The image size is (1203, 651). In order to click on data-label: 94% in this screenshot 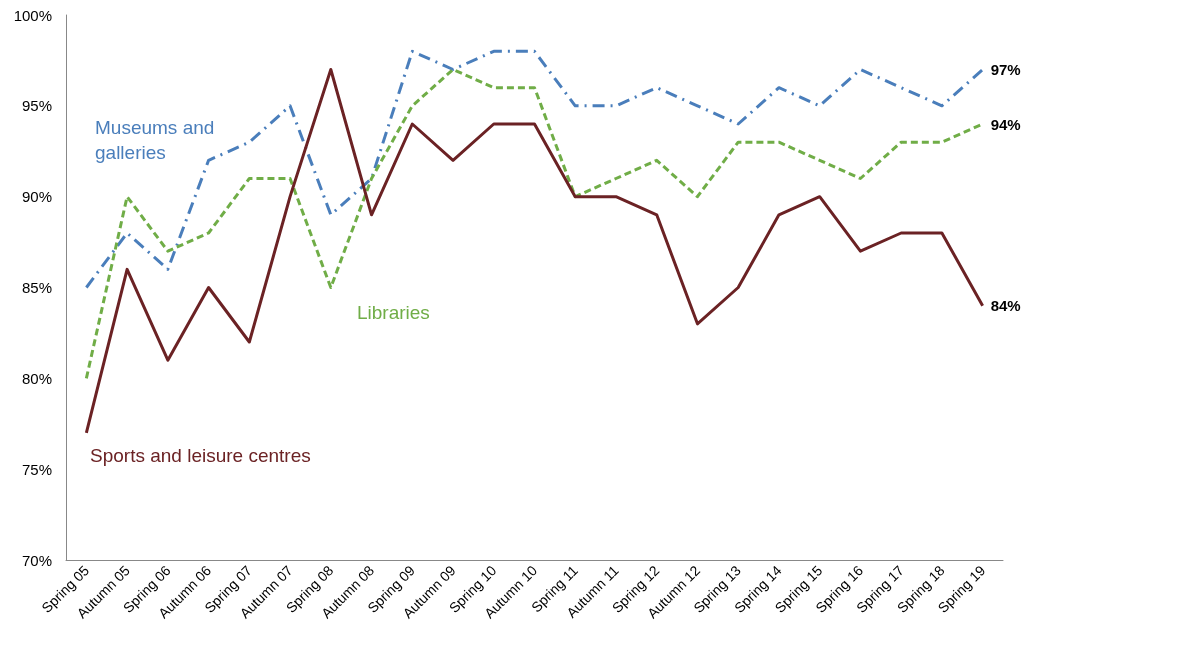, I will do `click(1005, 124)`.